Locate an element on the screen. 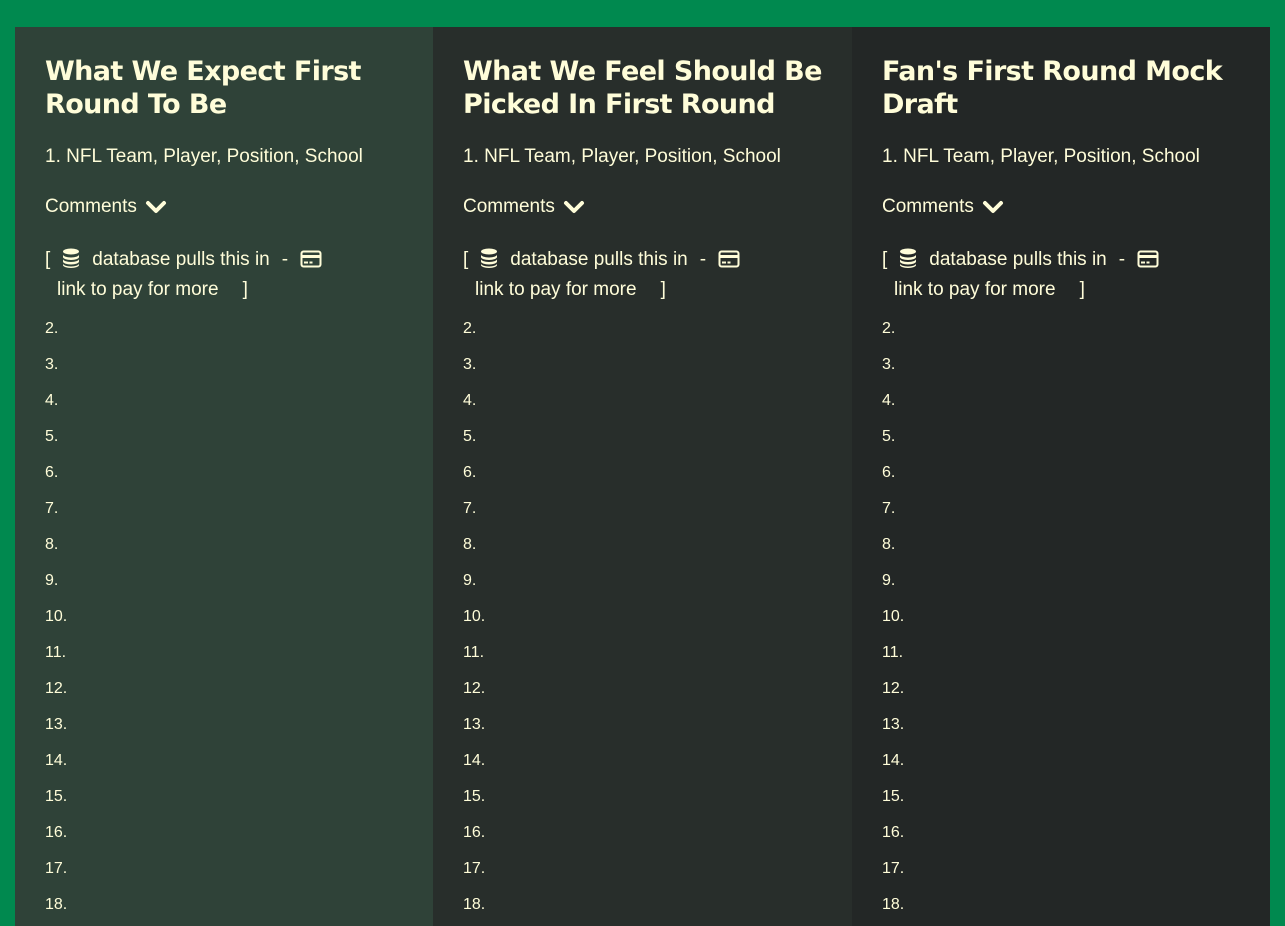 The width and height of the screenshot is (1285, 926). column-title: What We Expect First Round To Be is located at coordinates (203, 88).